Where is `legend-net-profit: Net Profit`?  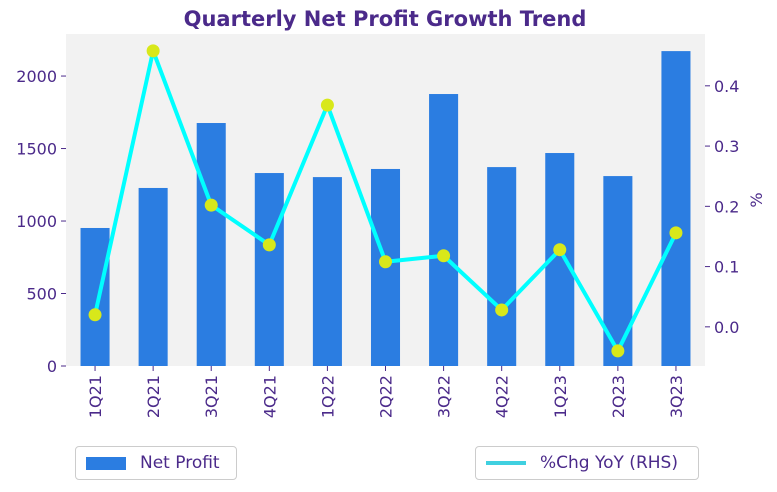
legend-net-profit: Net Profit is located at coordinates (156, 463).